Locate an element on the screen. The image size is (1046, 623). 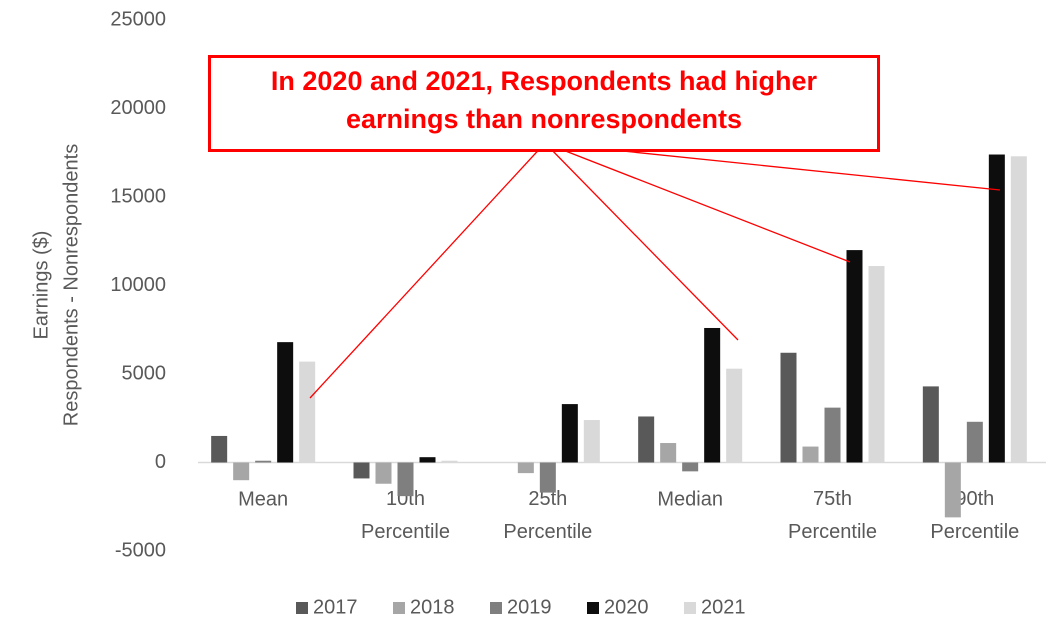
x-tick-label: 10th Percentile is located at coordinates (405, 515).